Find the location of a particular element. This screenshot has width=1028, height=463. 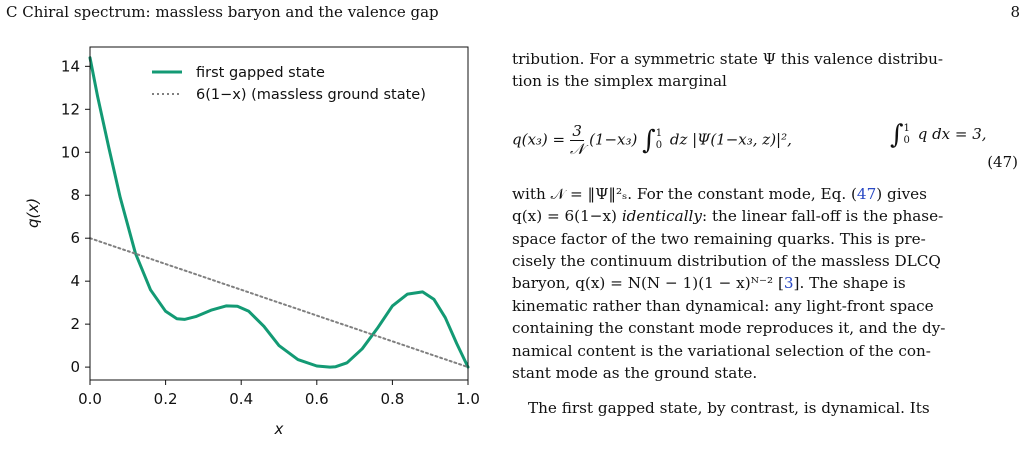

text-line: : the linear fall-off is the phase- is located at coordinates (823, 216).